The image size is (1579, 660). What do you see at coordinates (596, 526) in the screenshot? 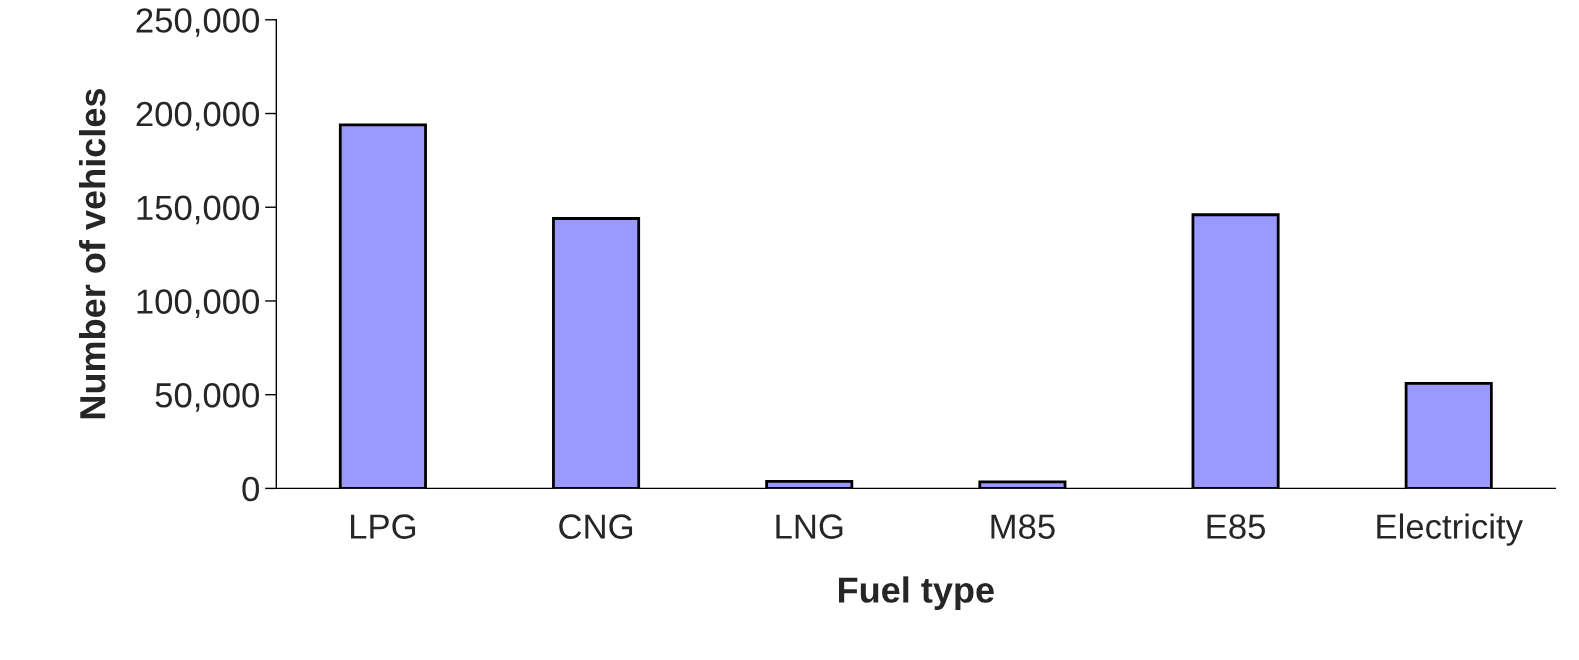
I see `x-tick-label: CNG` at bounding box center [596, 526].